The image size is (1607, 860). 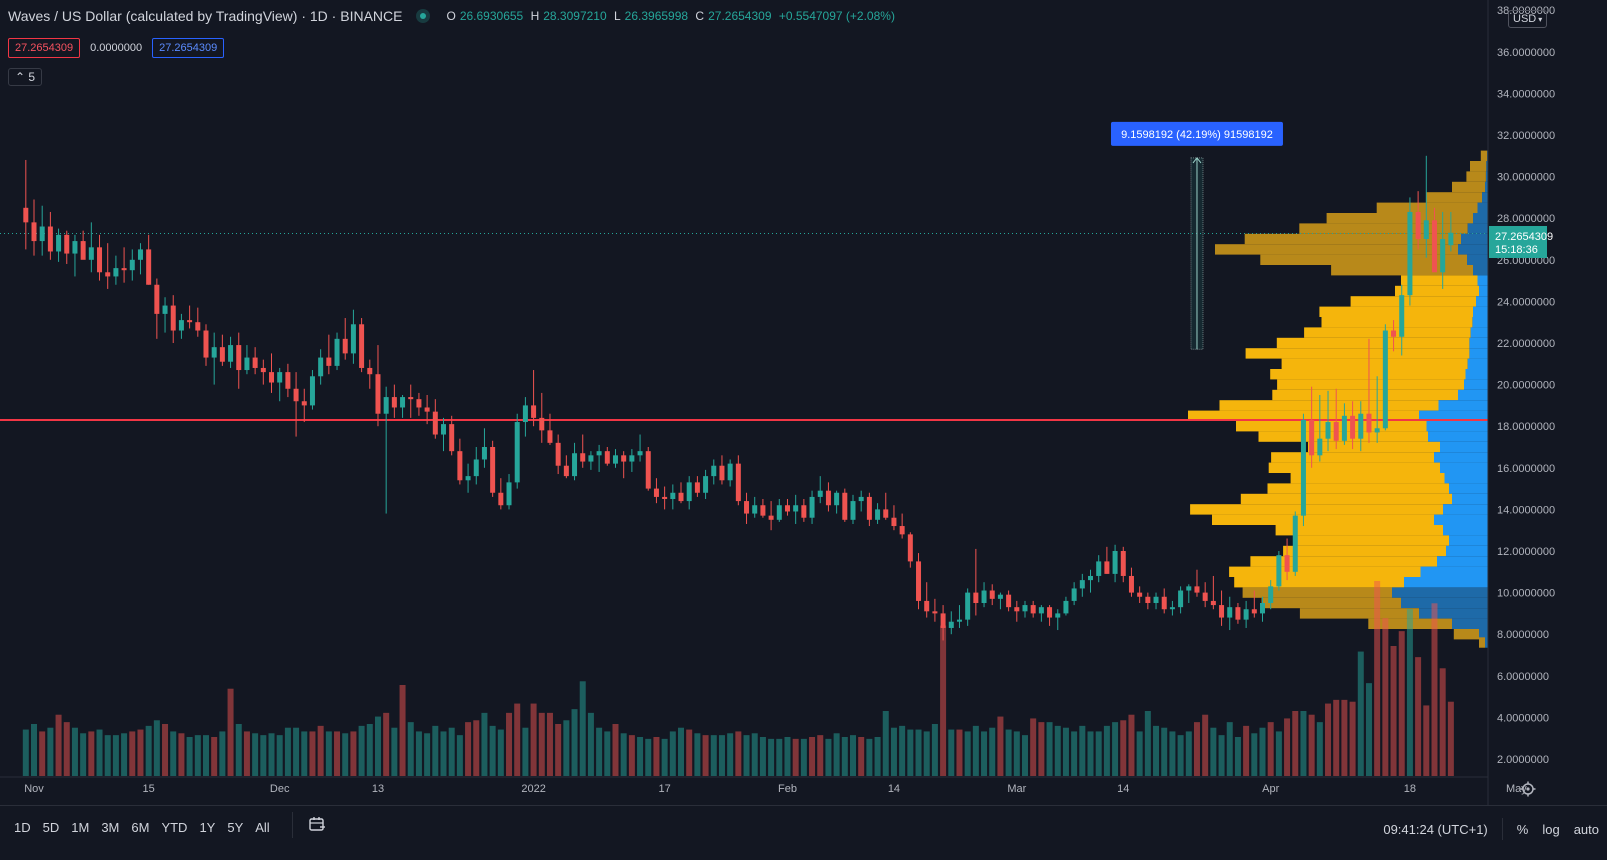 I want to click on date-range-icon, so click(x=317, y=824).